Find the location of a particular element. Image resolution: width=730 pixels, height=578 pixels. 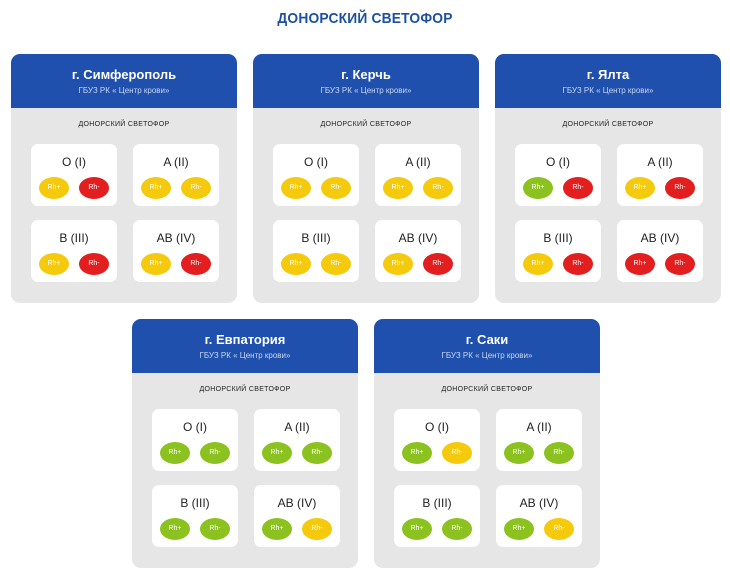

card-header: г. Керчь ГБУЗ РК « Центр крови» is located at coordinates (366, 81).